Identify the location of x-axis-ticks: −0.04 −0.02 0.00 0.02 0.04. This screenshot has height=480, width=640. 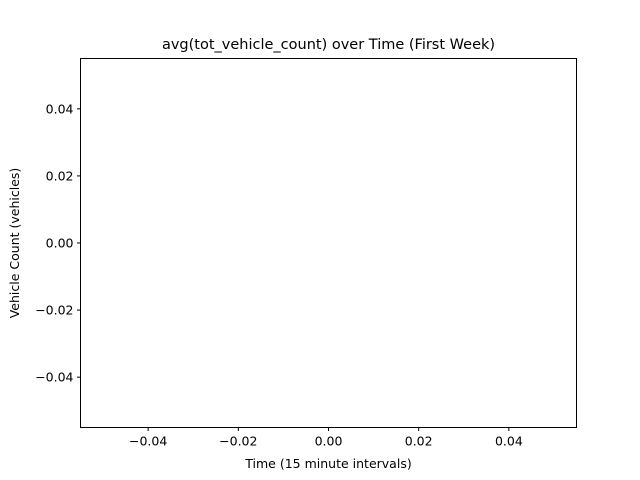
(326, 438).